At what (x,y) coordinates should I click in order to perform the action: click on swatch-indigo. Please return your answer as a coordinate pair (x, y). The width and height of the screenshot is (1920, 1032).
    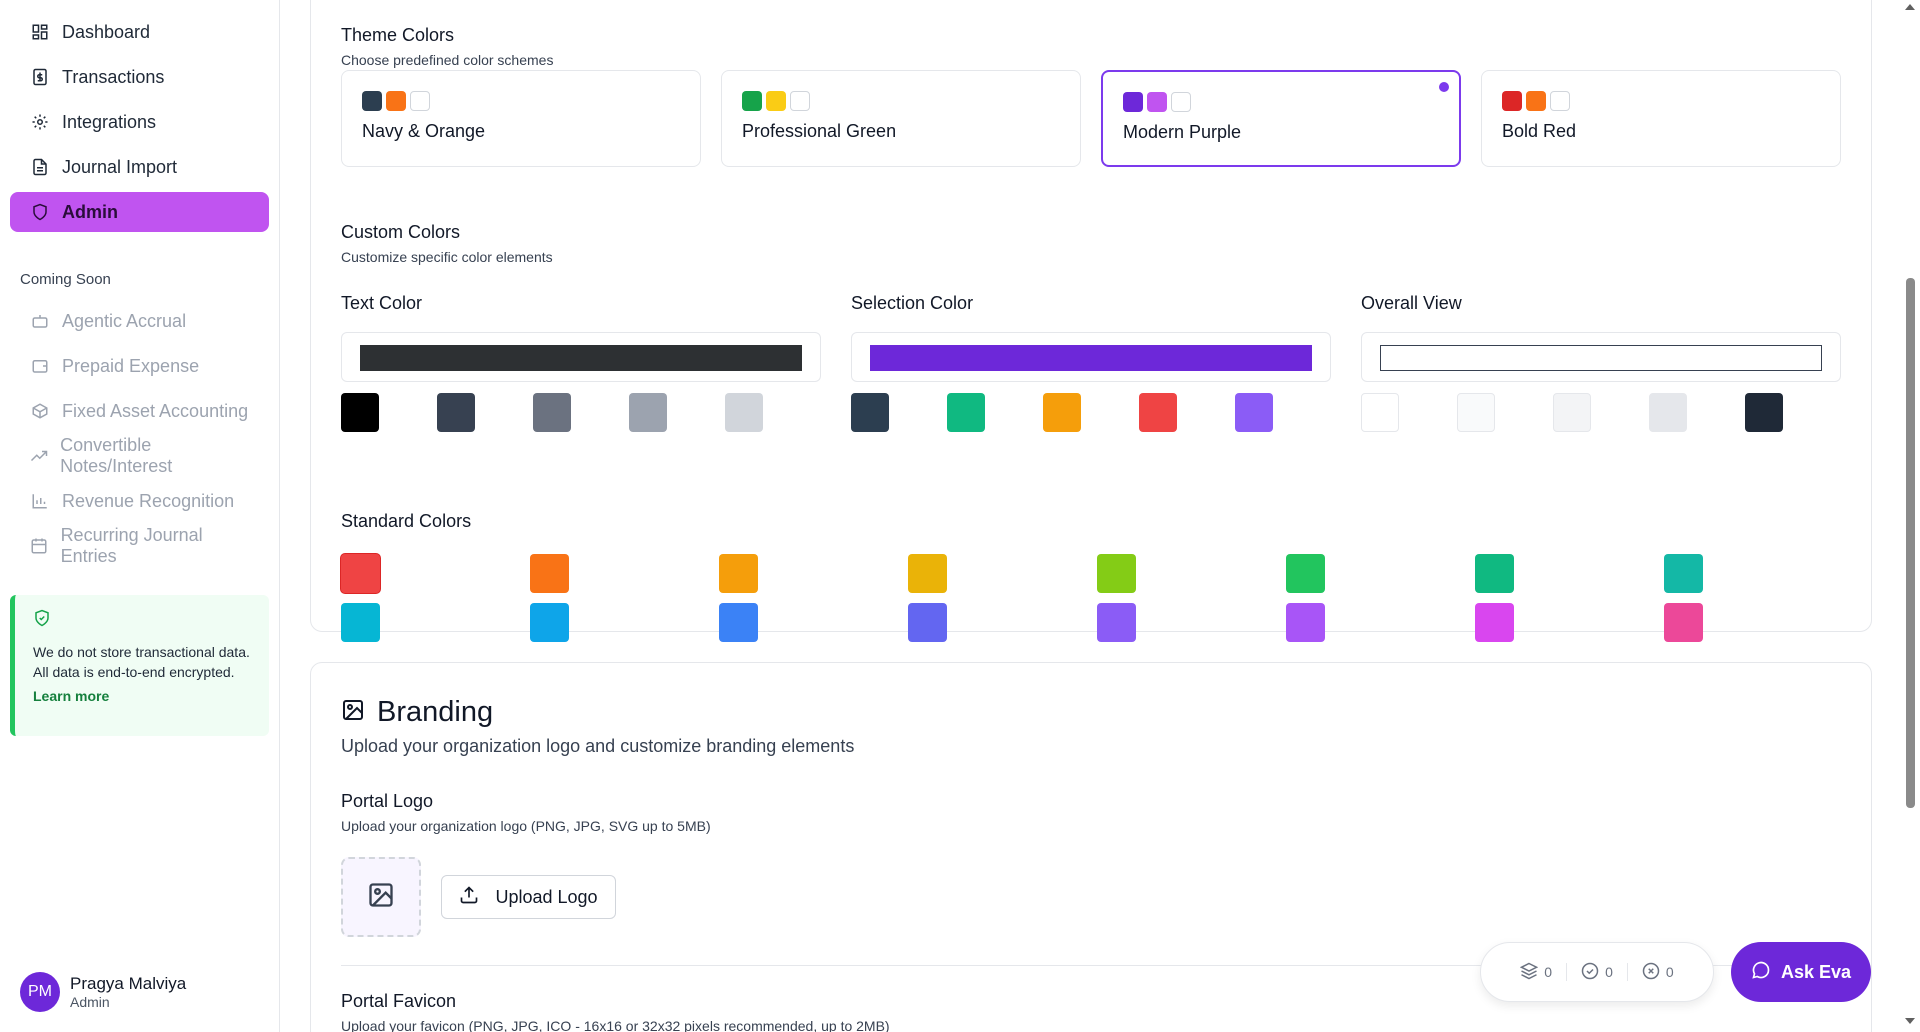
    Looking at the image, I should click on (927, 622).